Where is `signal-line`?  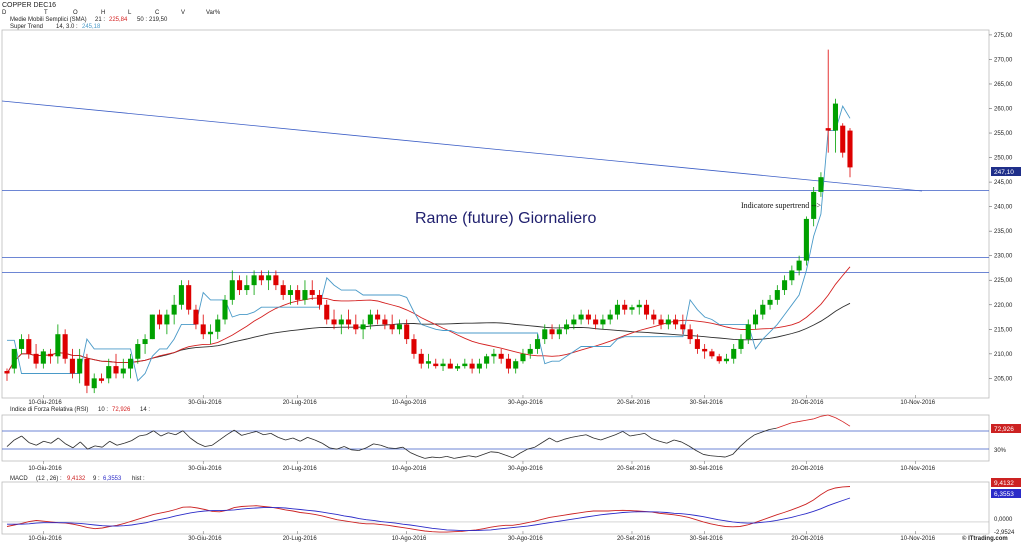
signal-line is located at coordinates (429, 514).